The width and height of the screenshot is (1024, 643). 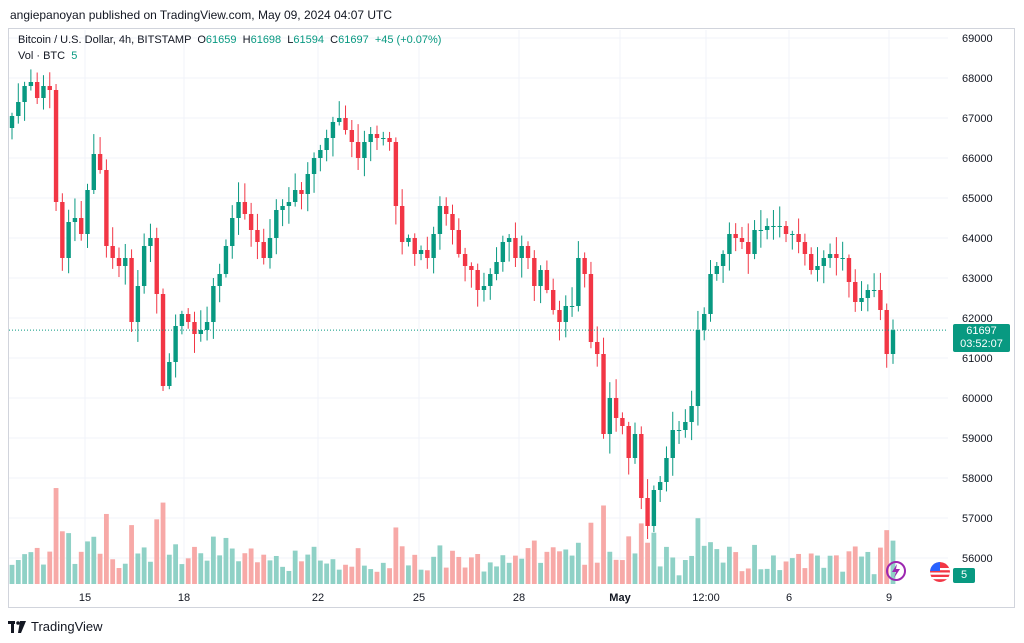 I want to click on last-price-value: 61697, so click(x=981, y=331).